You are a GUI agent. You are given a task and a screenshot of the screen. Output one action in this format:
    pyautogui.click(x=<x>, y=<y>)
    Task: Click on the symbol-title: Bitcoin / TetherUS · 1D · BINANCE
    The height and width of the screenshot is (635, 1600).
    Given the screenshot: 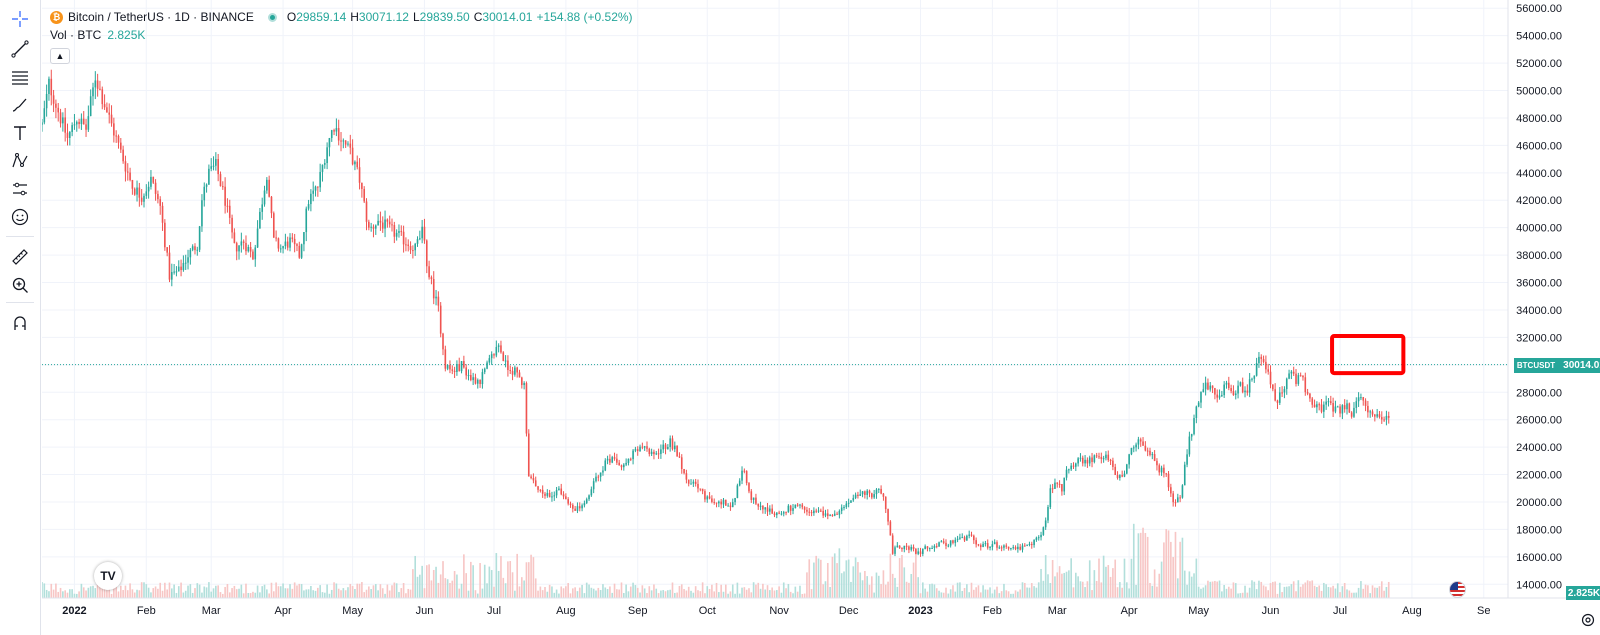 What is the action you would take?
    pyautogui.click(x=161, y=17)
    